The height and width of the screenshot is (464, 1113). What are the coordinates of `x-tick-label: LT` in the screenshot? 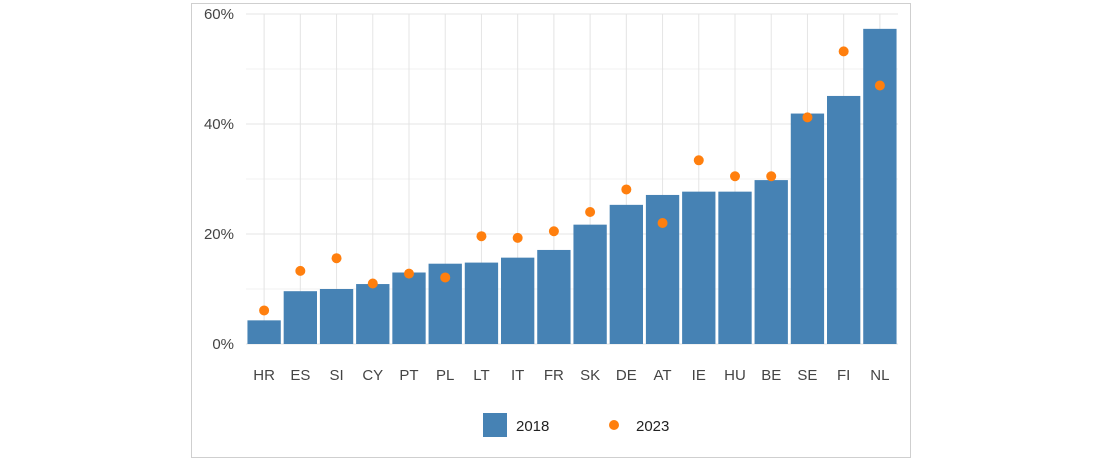 It's located at (481, 375).